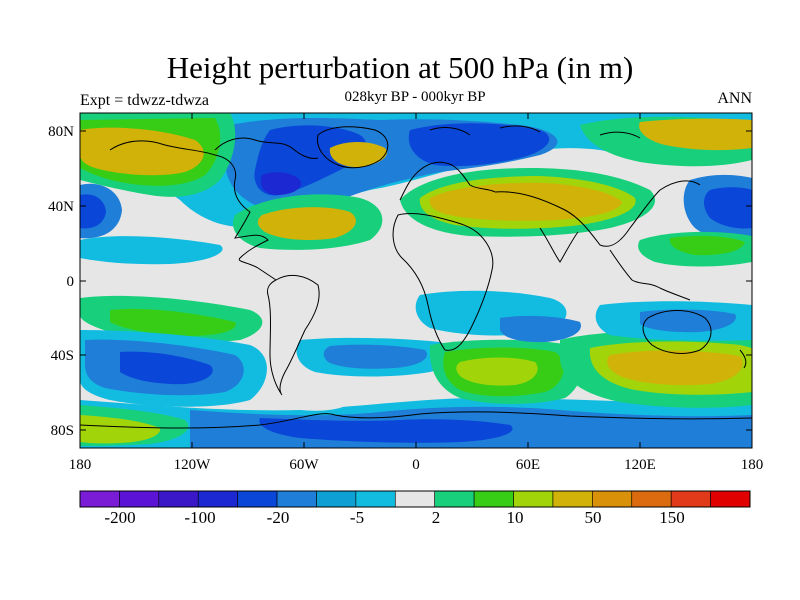 Image resolution: width=800 pixels, height=600 pixels. What do you see at coordinates (443, 282) in the screenshot?
I see `africa-coast` at bounding box center [443, 282].